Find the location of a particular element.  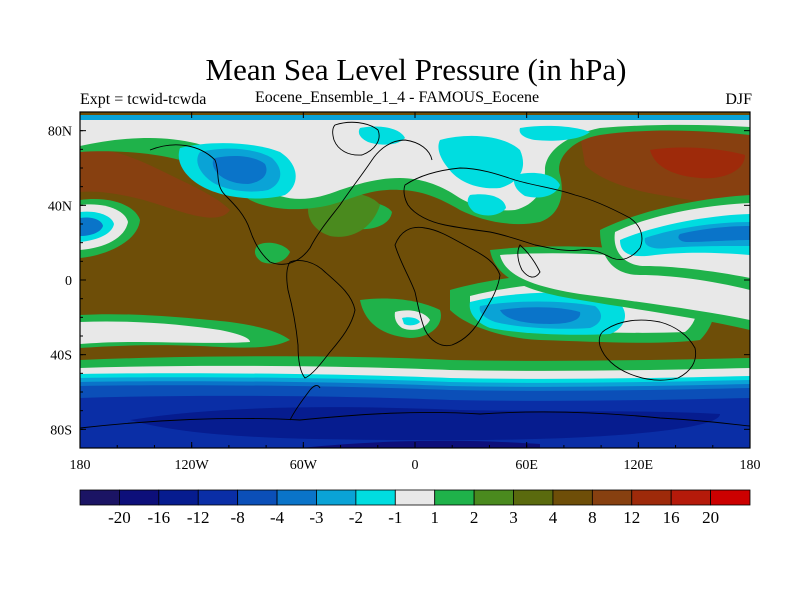

colorbar-label: -1 is located at coordinates (395, 517).